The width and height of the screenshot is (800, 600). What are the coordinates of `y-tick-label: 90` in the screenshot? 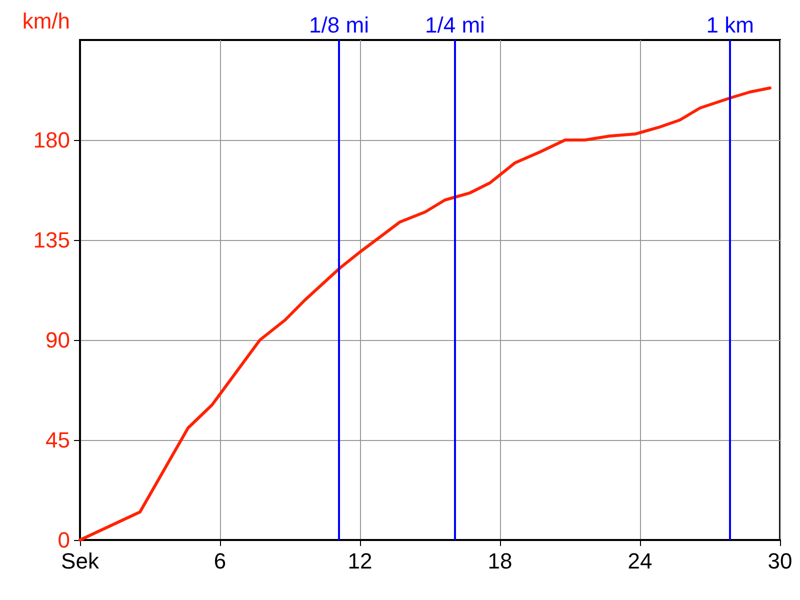 It's located at (58, 340).